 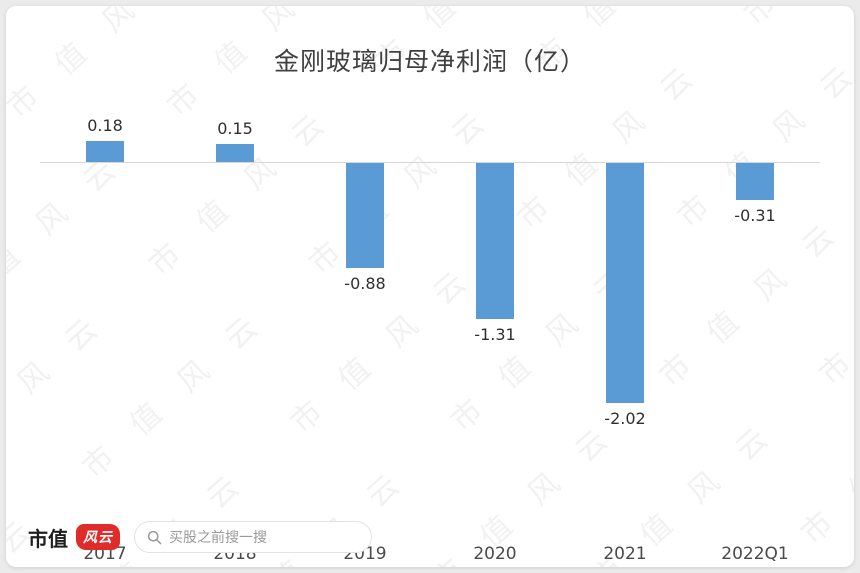 What do you see at coordinates (625, 418) in the screenshot?
I see `bar-value-label: -2.02` at bounding box center [625, 418].